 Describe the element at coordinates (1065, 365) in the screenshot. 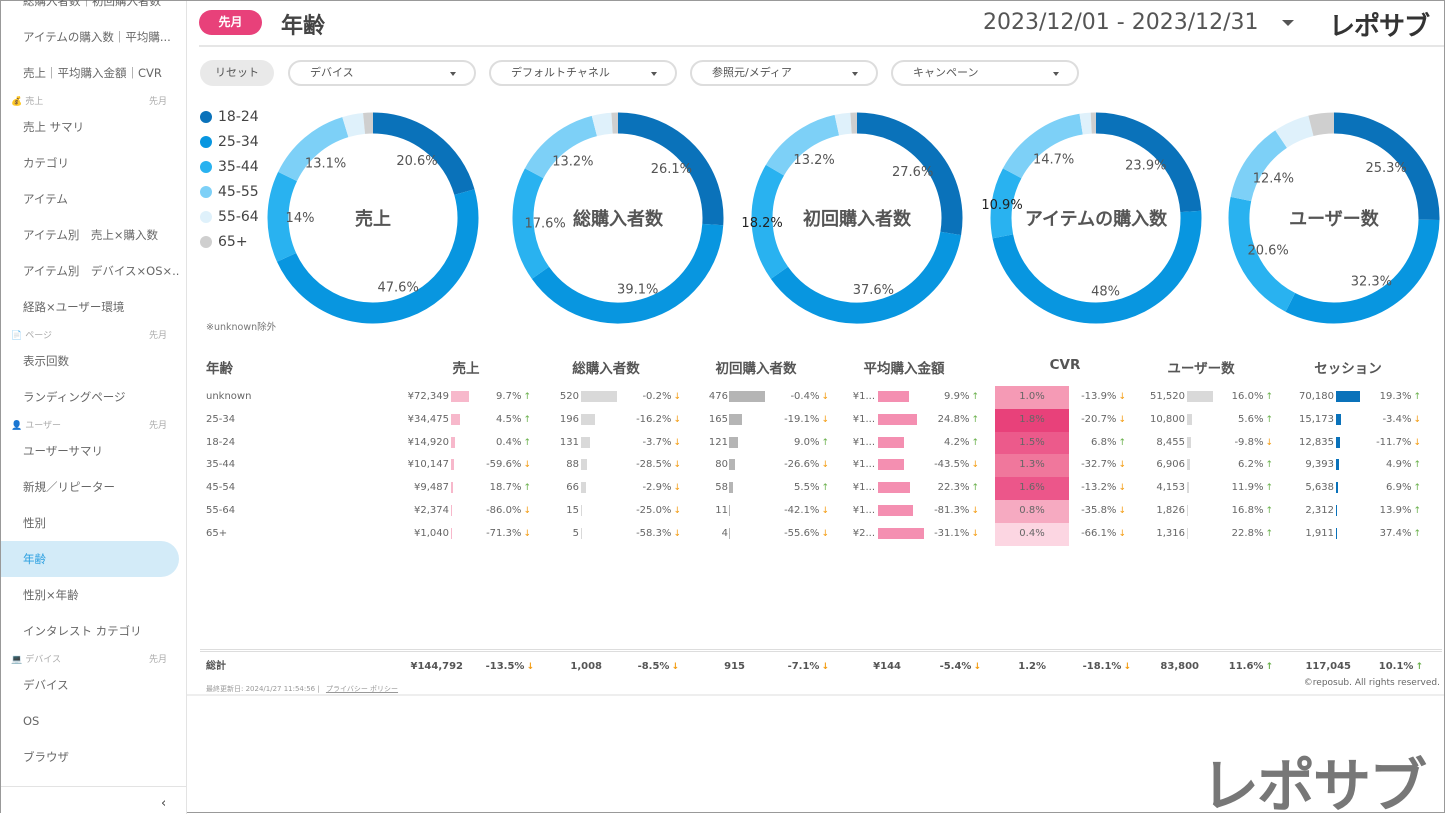

I see `column-header: CVR` at that location.